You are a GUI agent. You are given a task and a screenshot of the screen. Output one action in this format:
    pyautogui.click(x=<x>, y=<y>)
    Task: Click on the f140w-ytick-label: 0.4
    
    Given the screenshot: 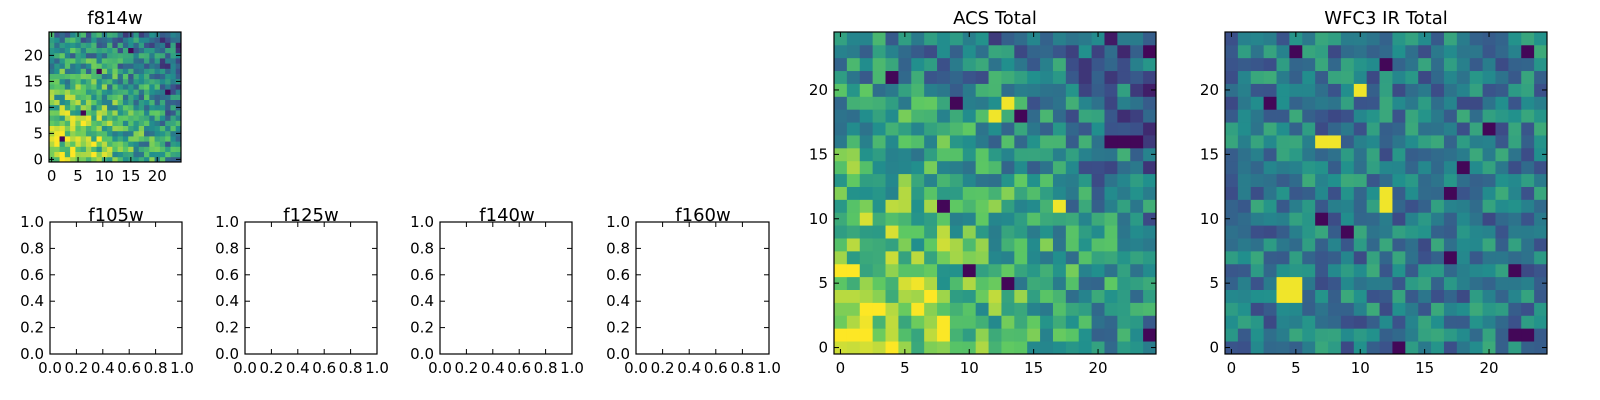 What is the action you would take?
    pyautogui.click(x=422, y=301)
    